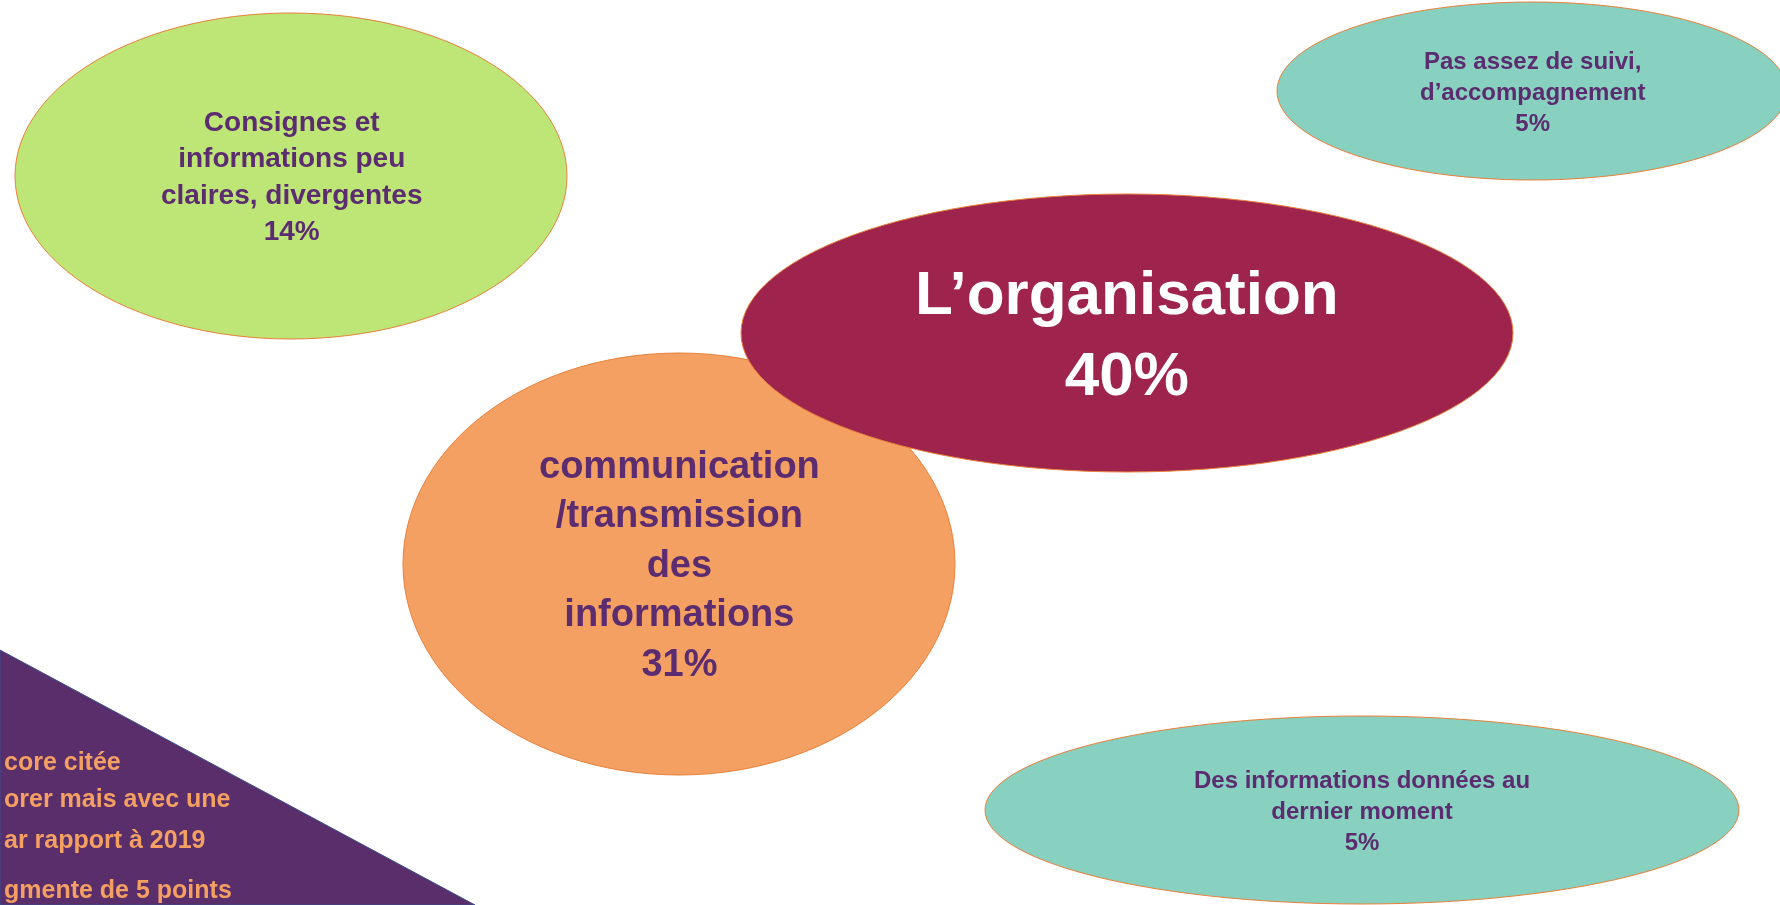 Image resolution: width=1780 pixels, height=905 pixels. What do you see at coordinates (679, 662) in the screenshot?
I see `data-label: 31%` at bounding box center [679, 662].